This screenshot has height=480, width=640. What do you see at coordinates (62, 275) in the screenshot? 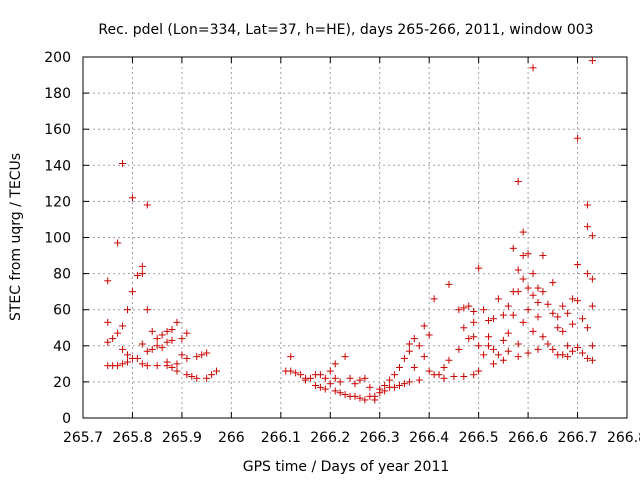
I see `y-tick-label: 80` at bounding box center [62, 275].